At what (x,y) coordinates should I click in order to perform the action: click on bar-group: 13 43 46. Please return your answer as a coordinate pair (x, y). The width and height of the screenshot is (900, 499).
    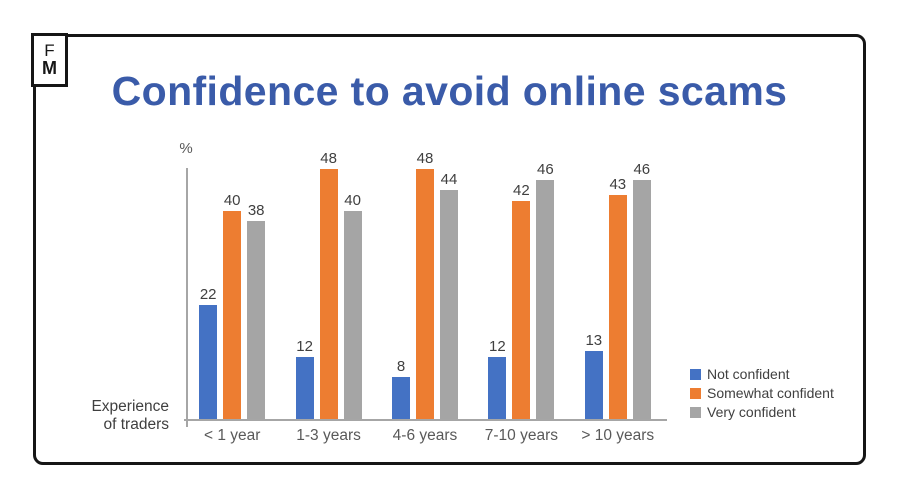
    Looking at the image, I should click on (617, 290).